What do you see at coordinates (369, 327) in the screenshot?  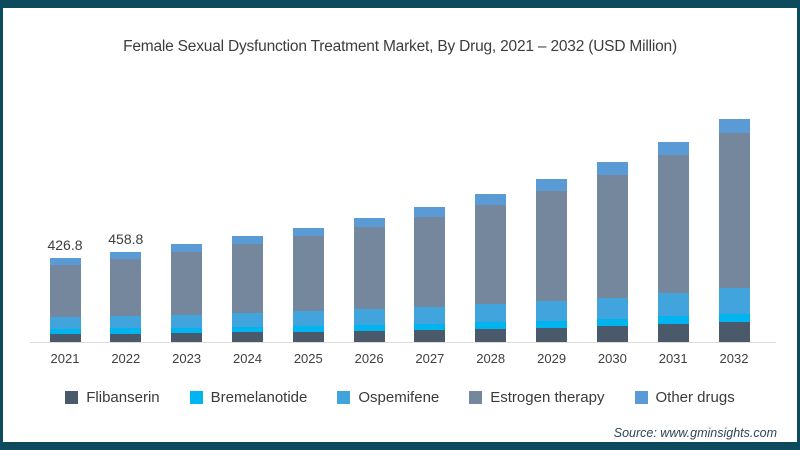 I see `bar-segment-2026-bremelanotide` at bounding box center [369, 327].